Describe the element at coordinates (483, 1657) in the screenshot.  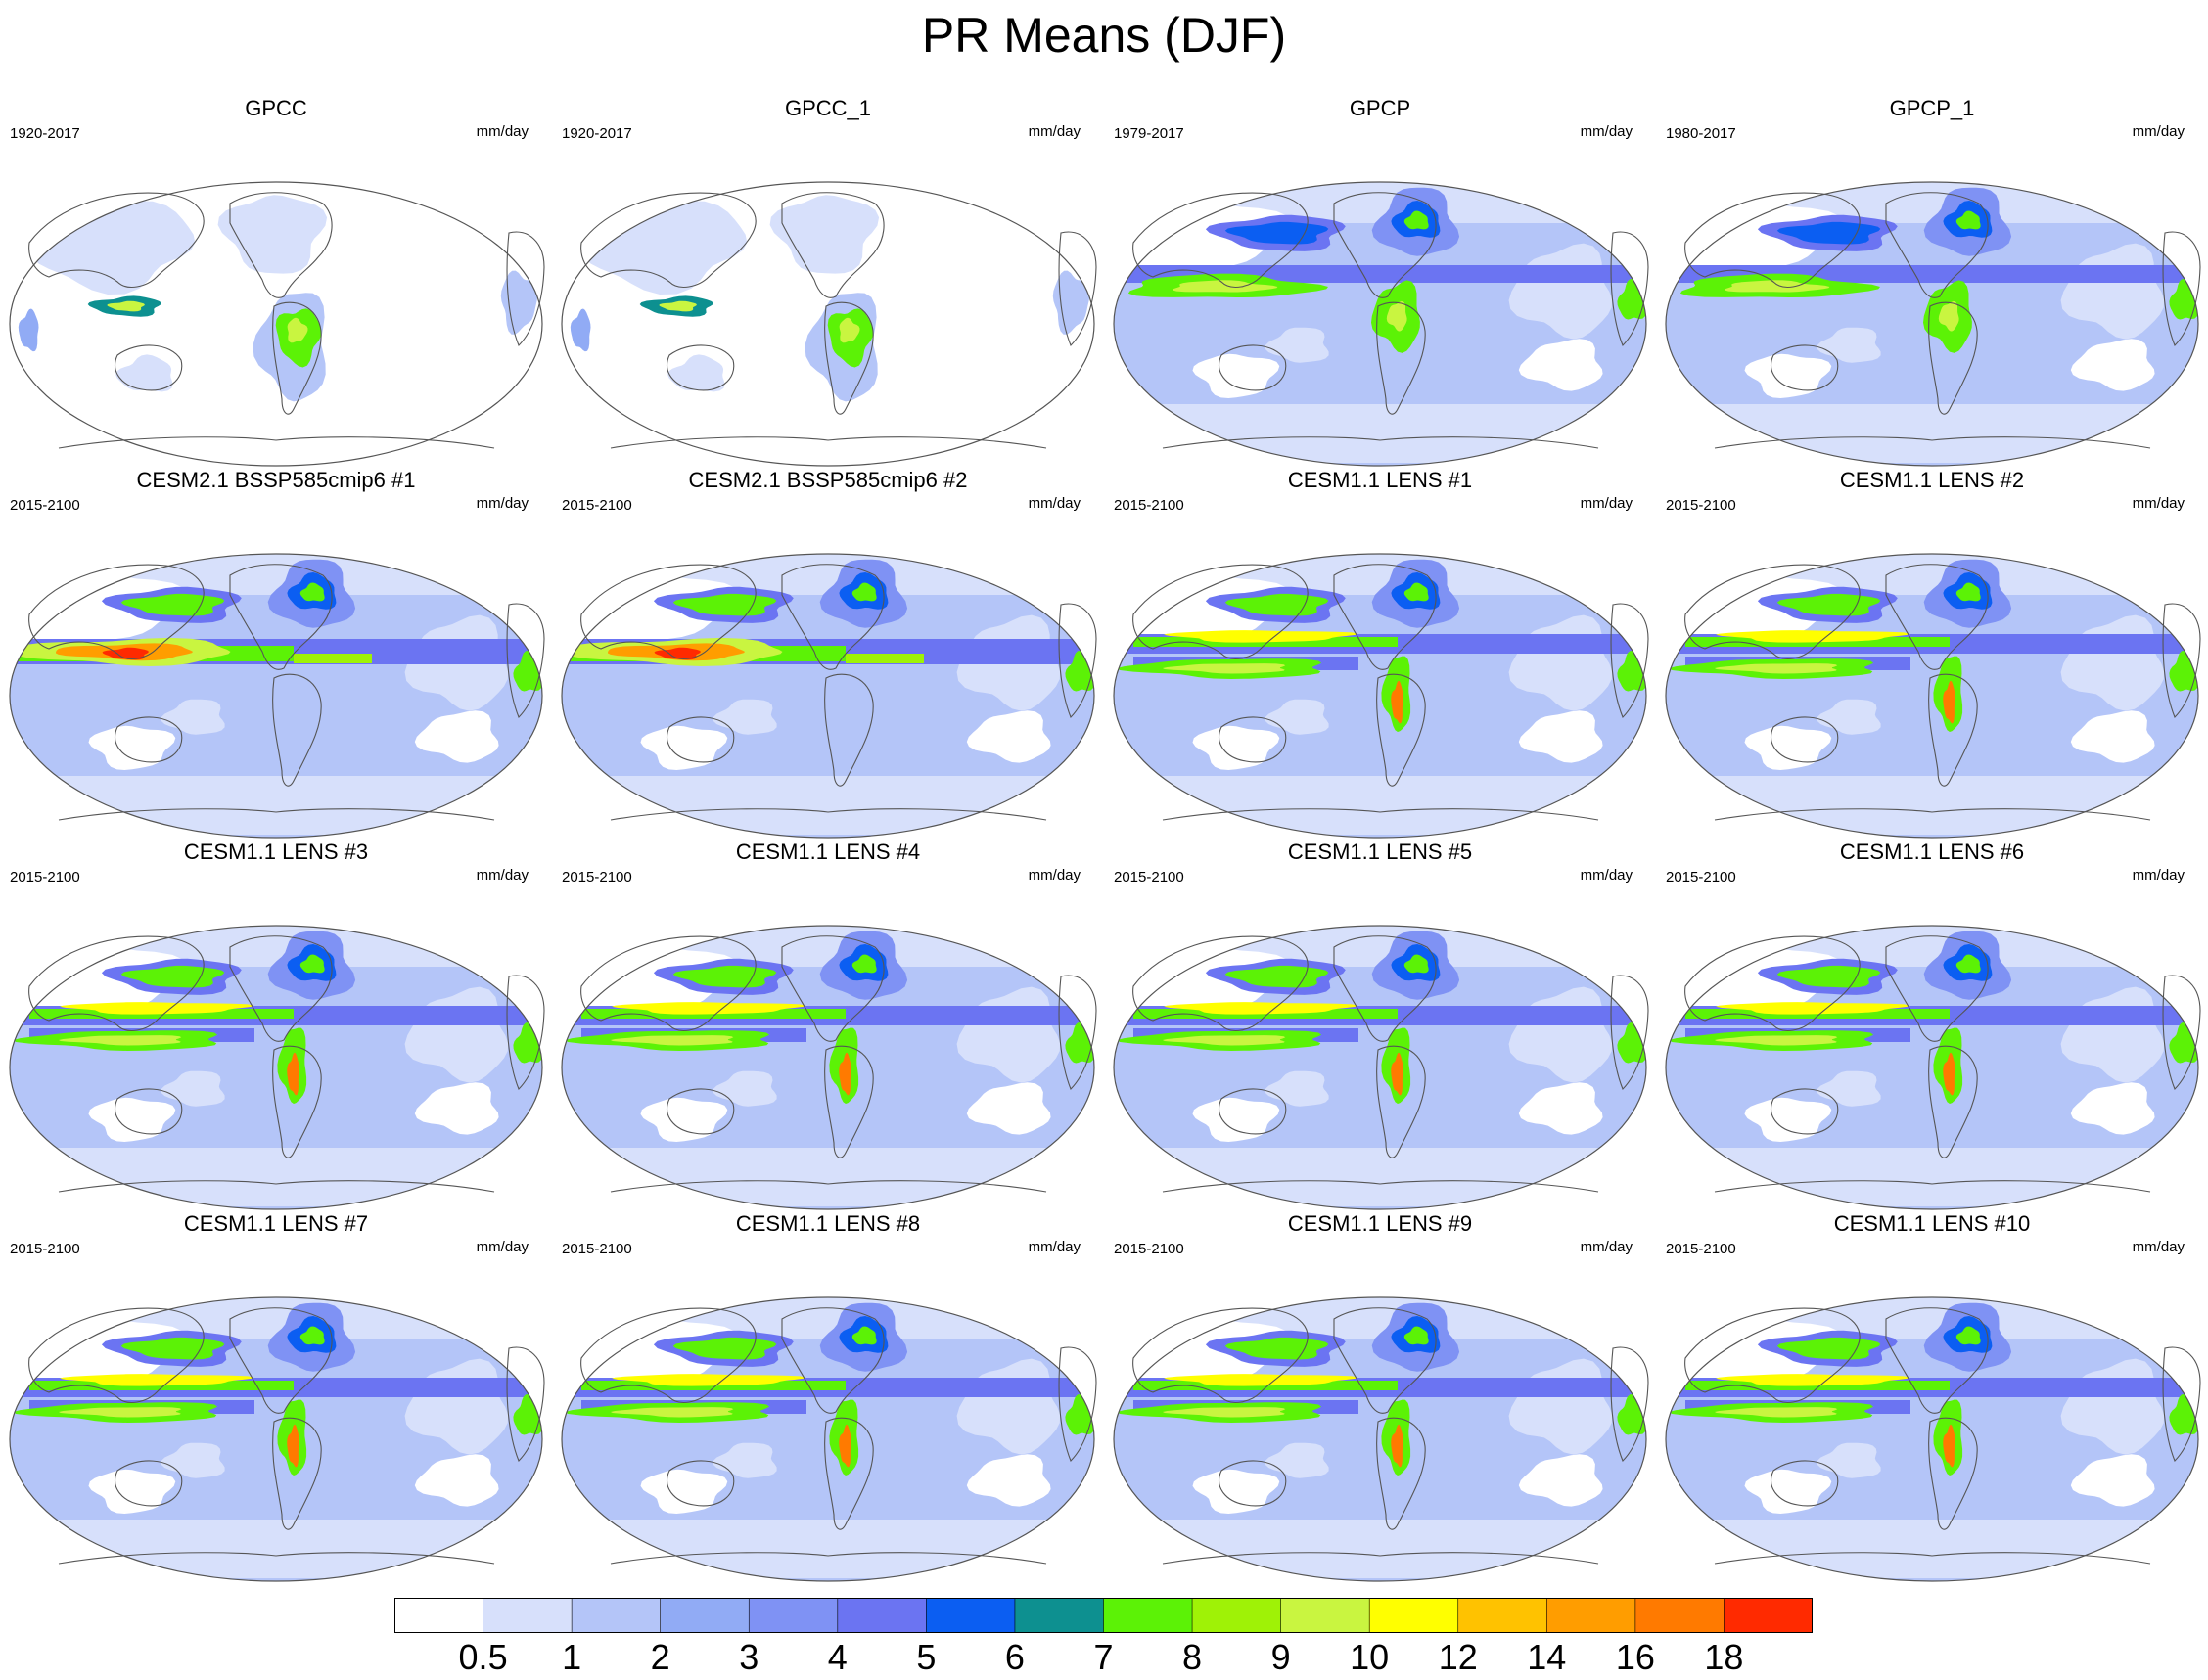
I see `colorbar-tick-label: 0.5` at that location.